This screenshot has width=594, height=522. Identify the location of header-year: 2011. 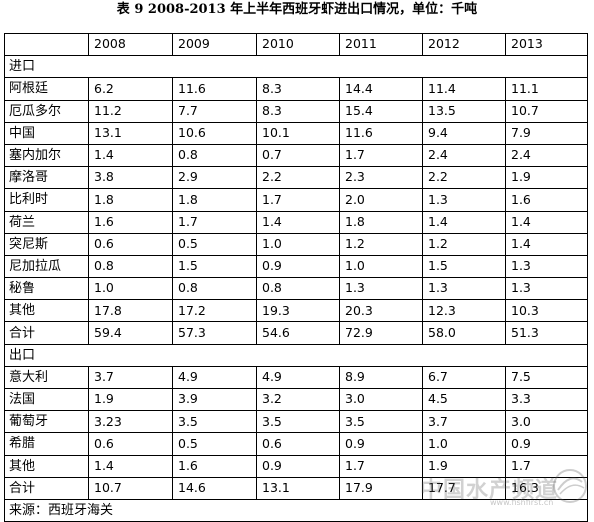
(381, 44).